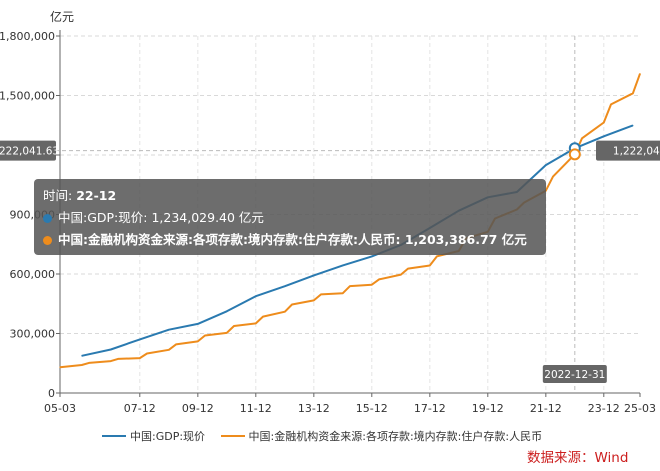  Describe the element at coordinates (294, 218) in the screenshot. I see `tooltip-gdp-row: 中国:GDP:现价: 1,234,029.40 亿元` at that location.